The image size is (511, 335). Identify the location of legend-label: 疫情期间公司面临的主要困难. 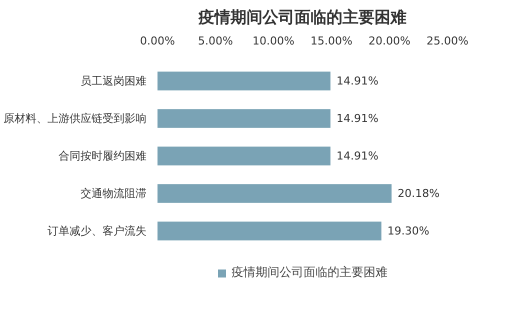
(310, 272).